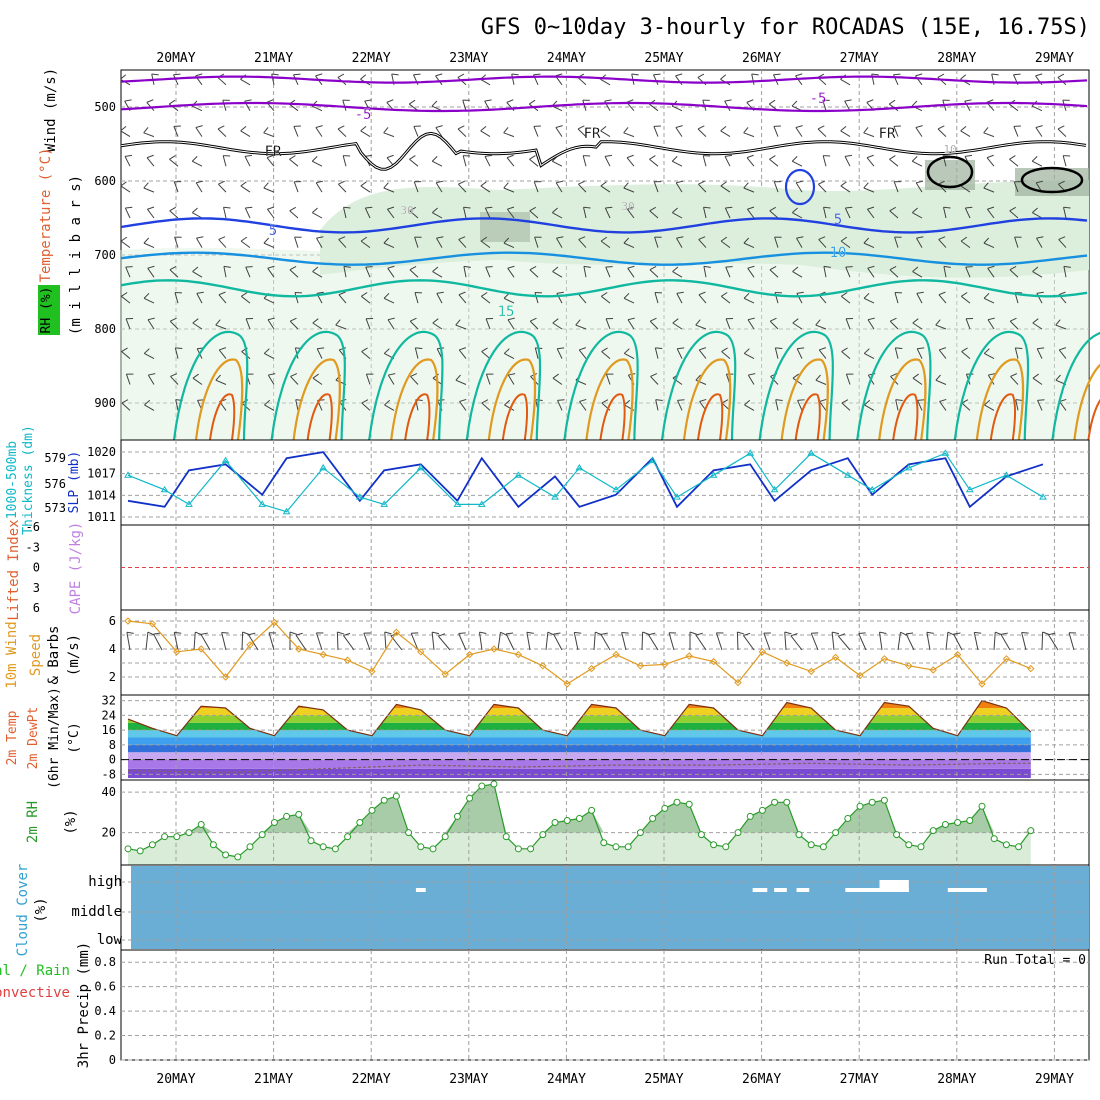 The height and width of the screenshot is (1100, 1100). Describe the element at coordinates (579, 741) in the screenshot. I see `temp2m-band` at that location.